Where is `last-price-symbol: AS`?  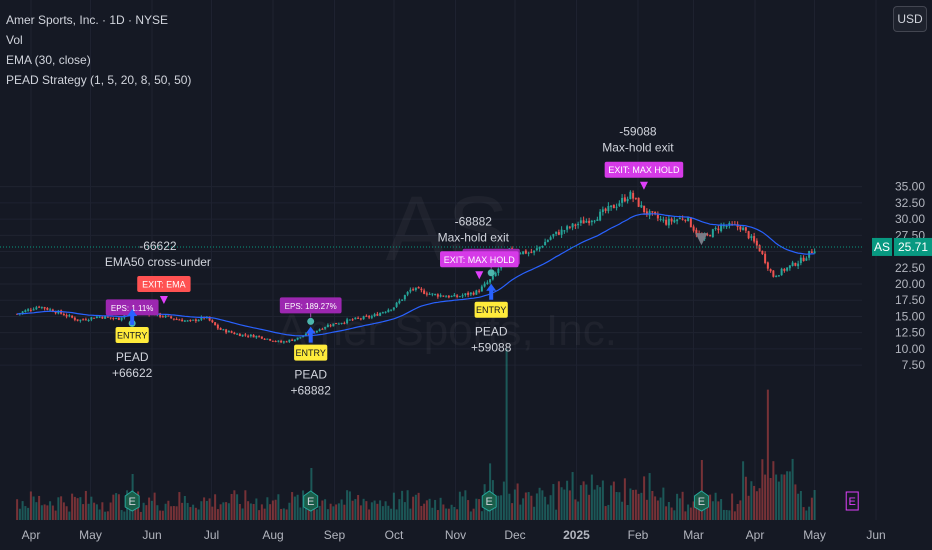
last-price-symbol: AS is located at coordinates (882, 247).